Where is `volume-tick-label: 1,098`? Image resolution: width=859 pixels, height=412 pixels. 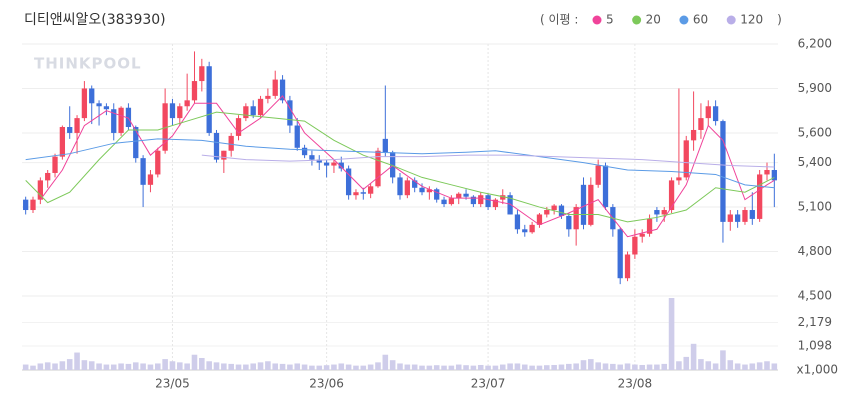 volume-tick-label: 1,098 is located at coordinates (815, 346).